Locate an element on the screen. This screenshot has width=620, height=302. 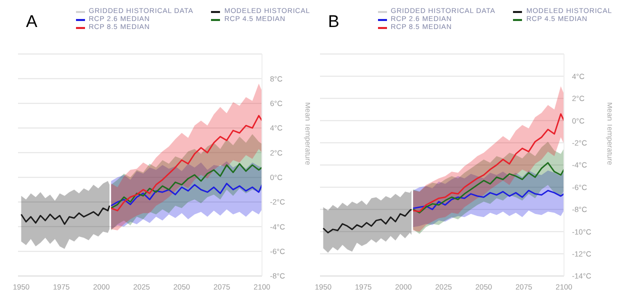
chart-title: A is located at coordinates (31, 21).